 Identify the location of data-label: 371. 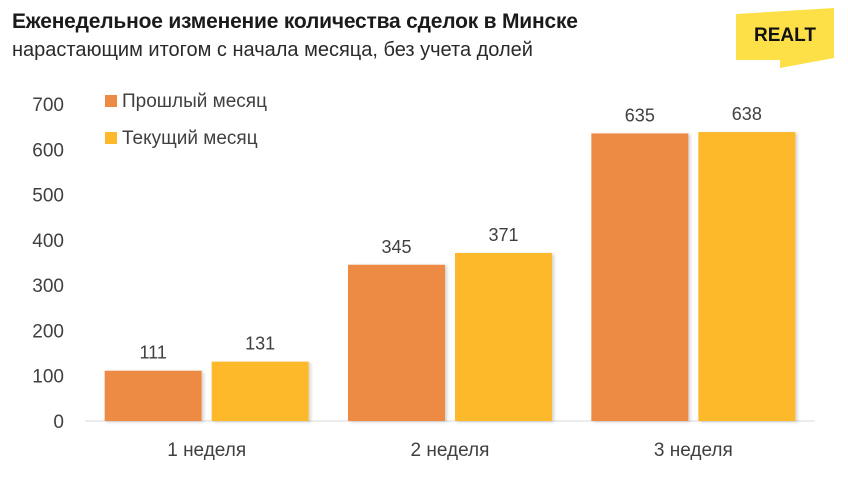
(503, 235).